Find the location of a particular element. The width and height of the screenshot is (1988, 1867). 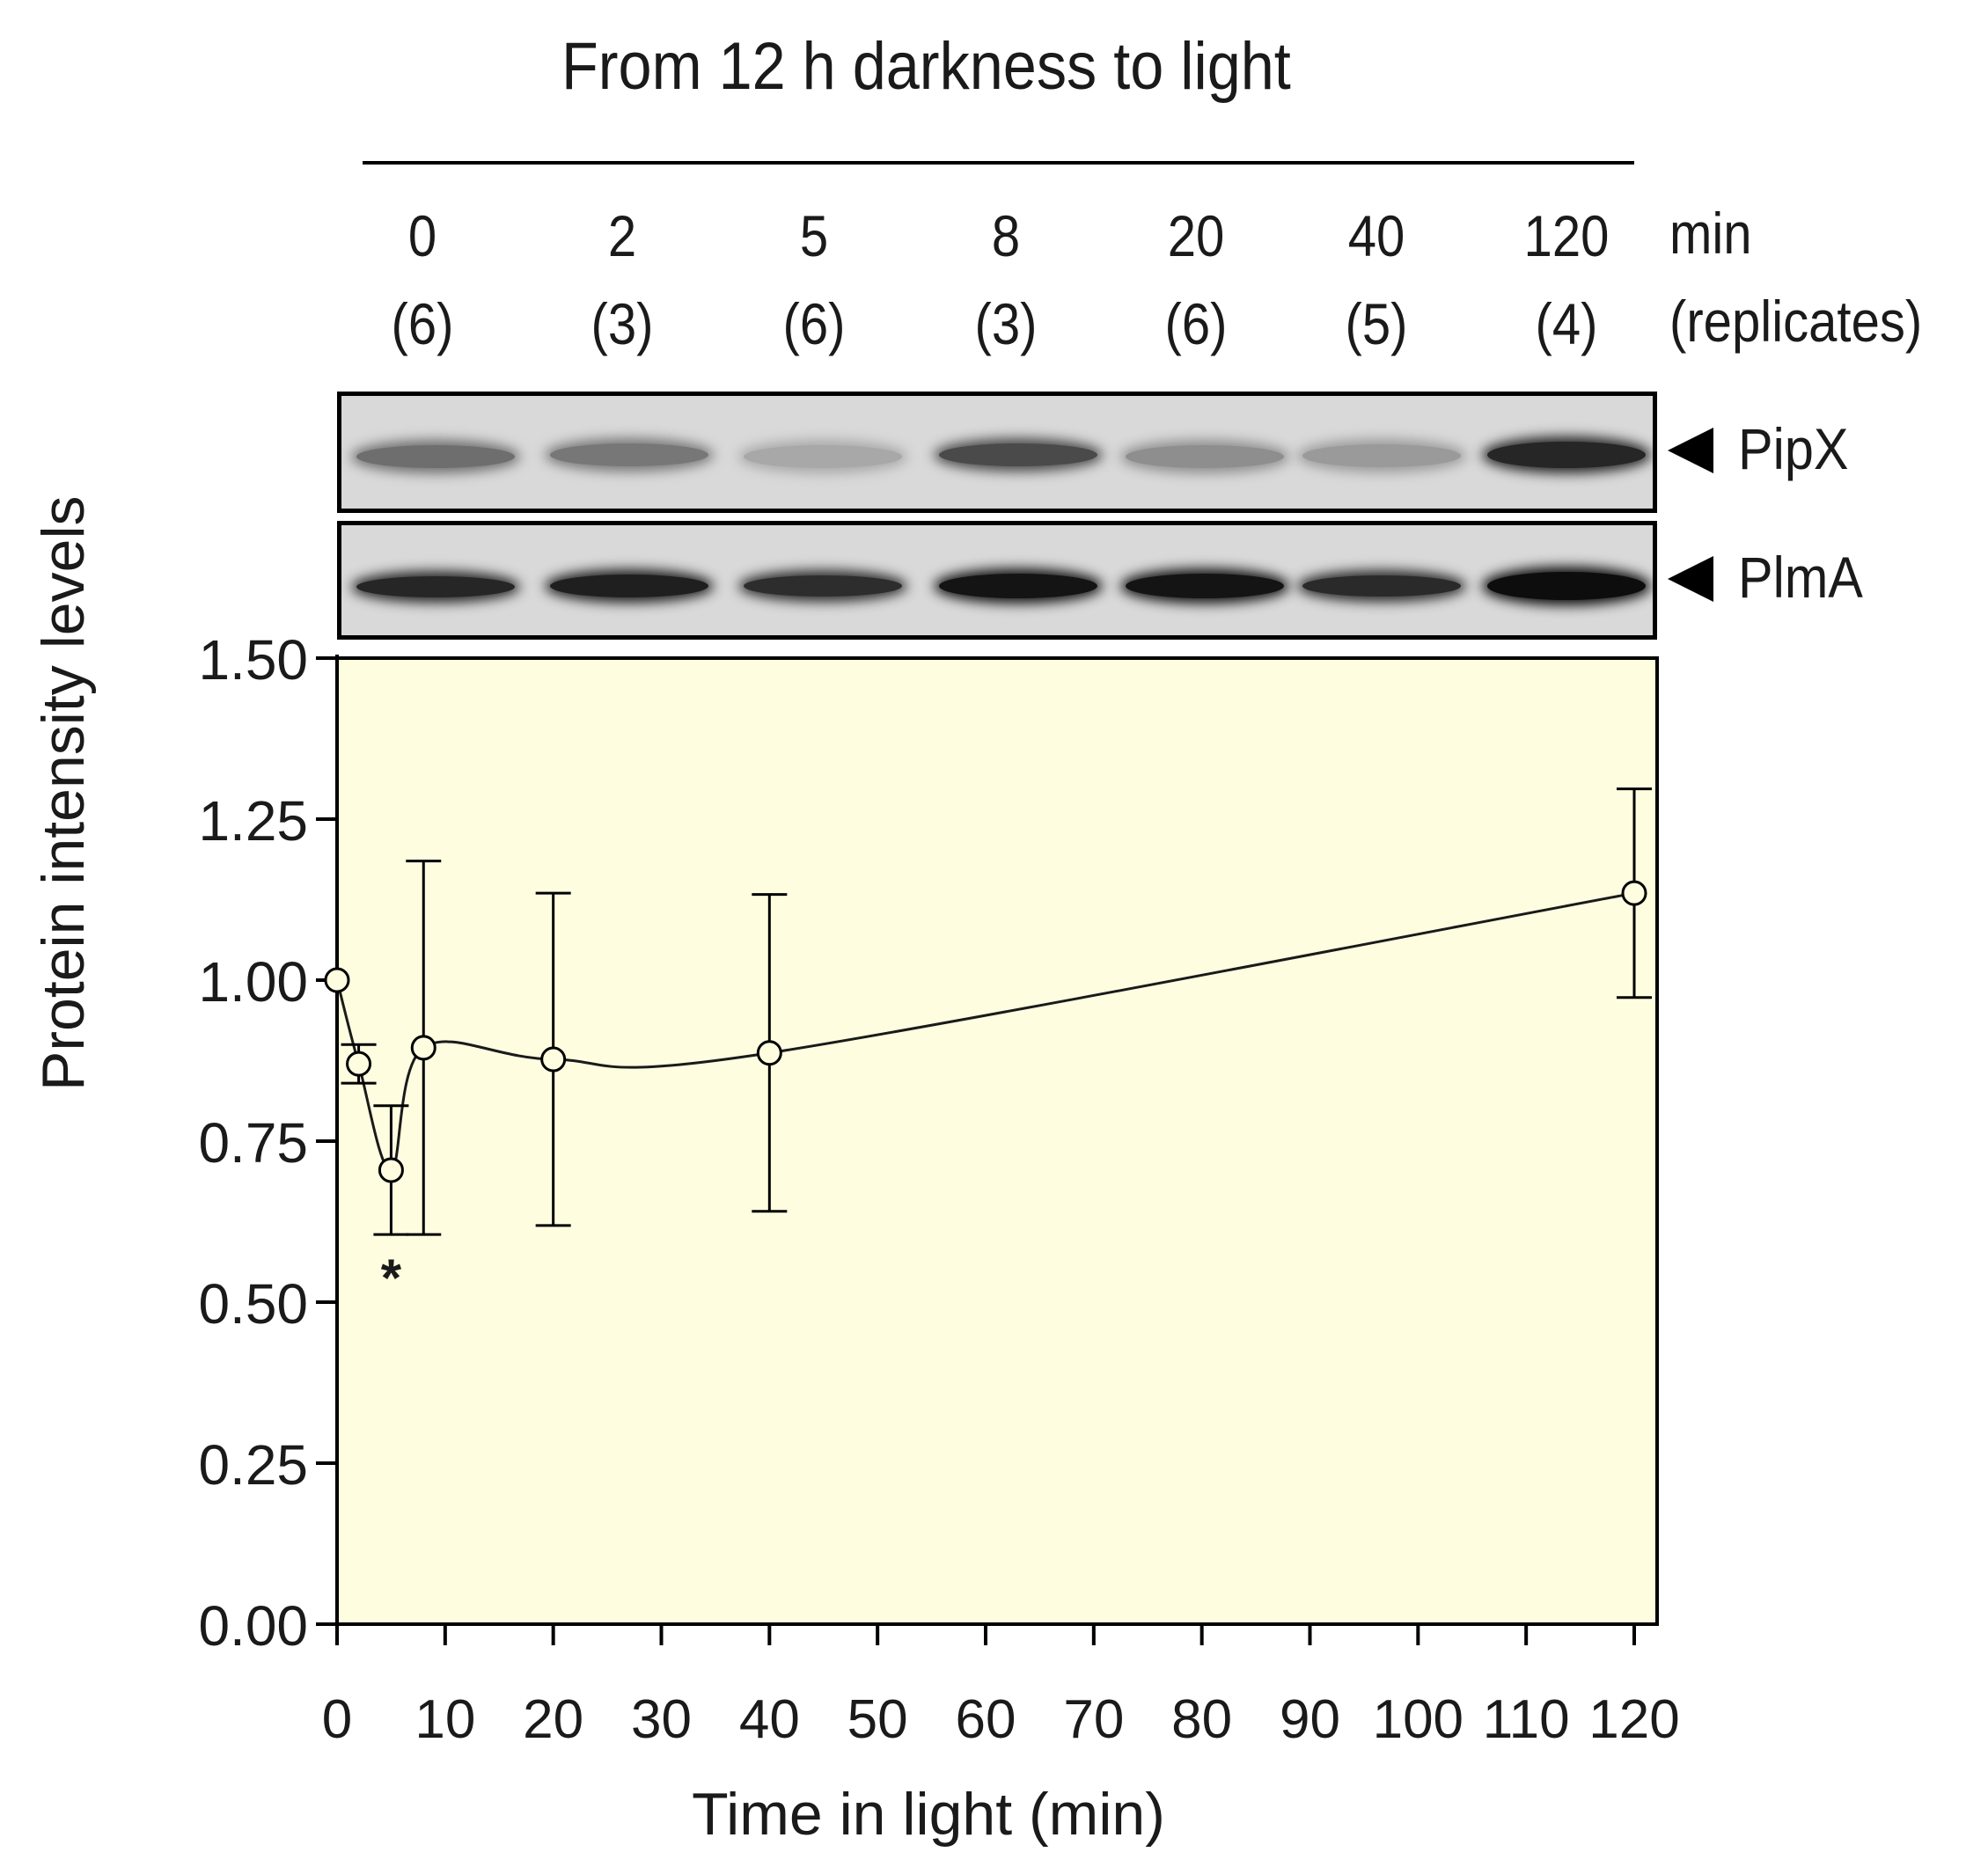

x-tick-label: 0 is located at coordinates (337, 1719).